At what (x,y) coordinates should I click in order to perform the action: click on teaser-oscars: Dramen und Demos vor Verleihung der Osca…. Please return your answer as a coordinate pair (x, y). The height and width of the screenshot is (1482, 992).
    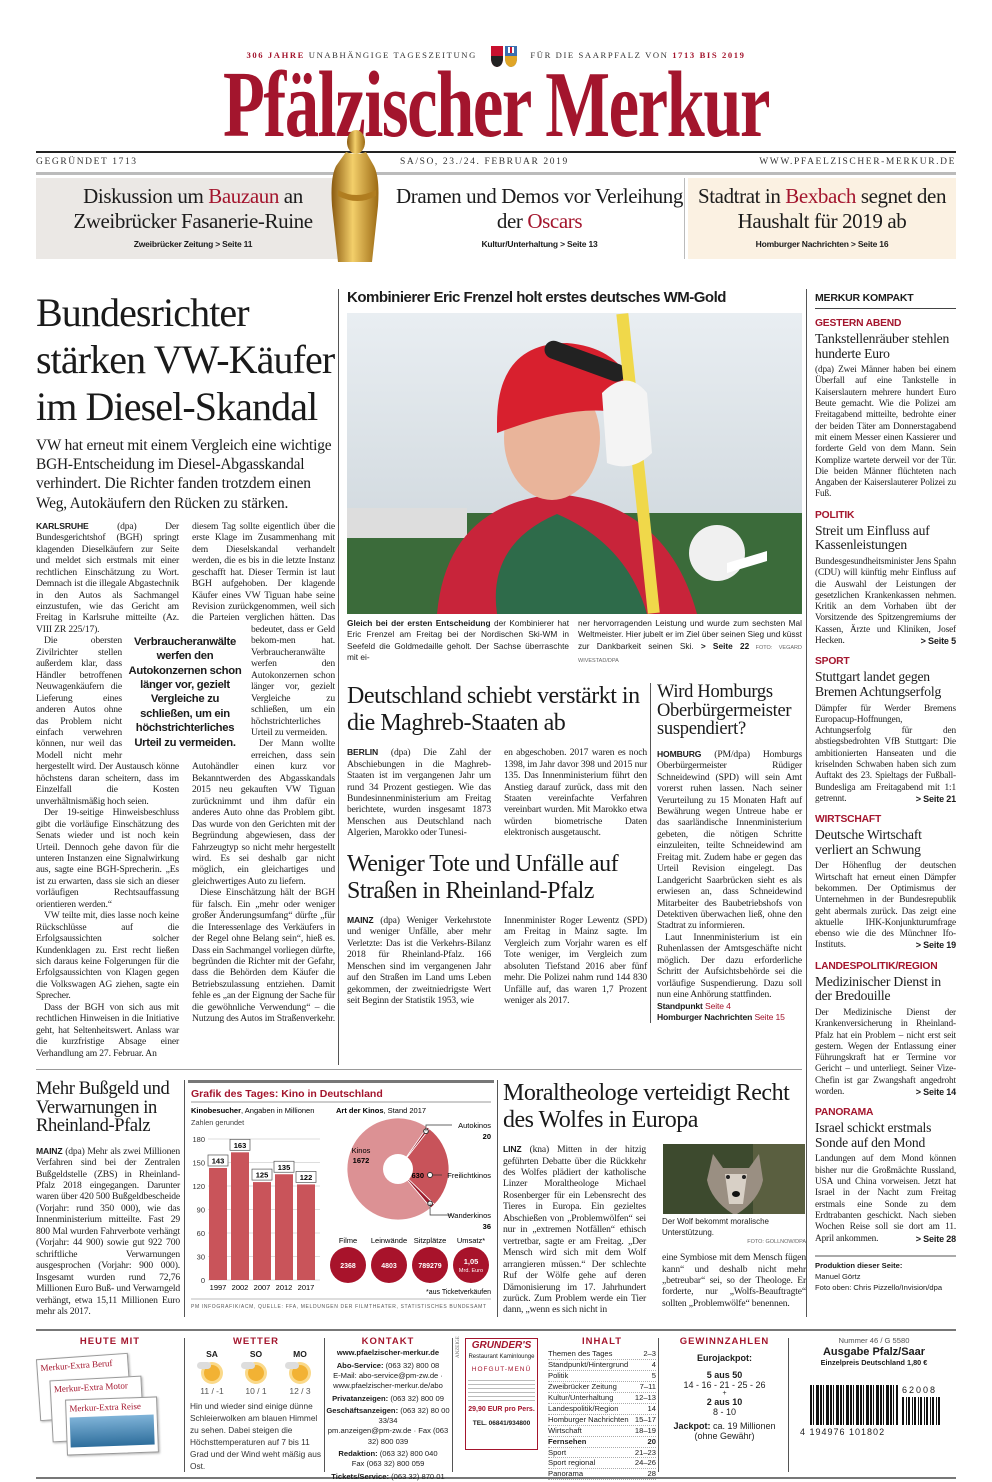
    Looking at the image, I should click on (540, 218).